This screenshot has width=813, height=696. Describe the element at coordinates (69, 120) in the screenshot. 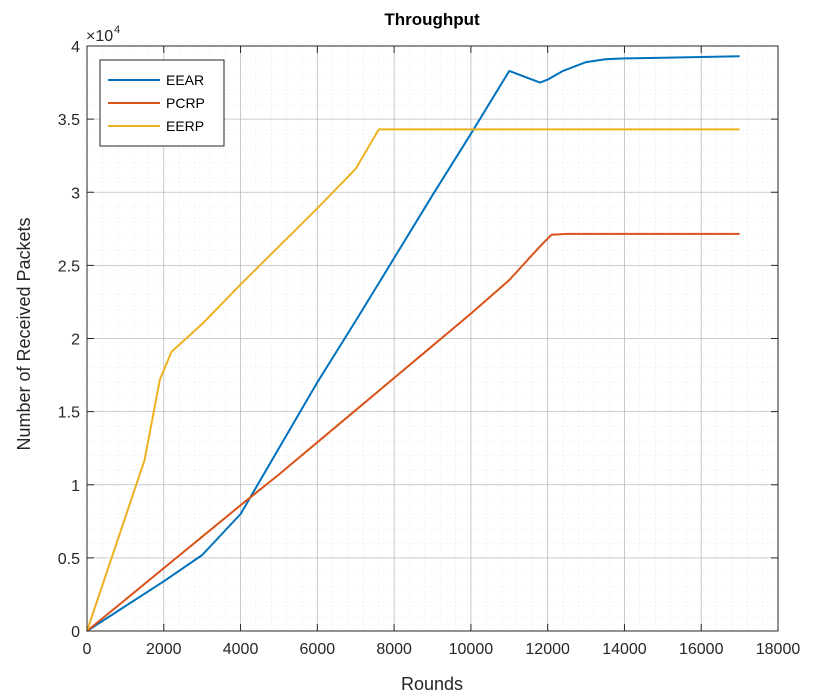

I see `y-tick-label: 3.5` at that location.